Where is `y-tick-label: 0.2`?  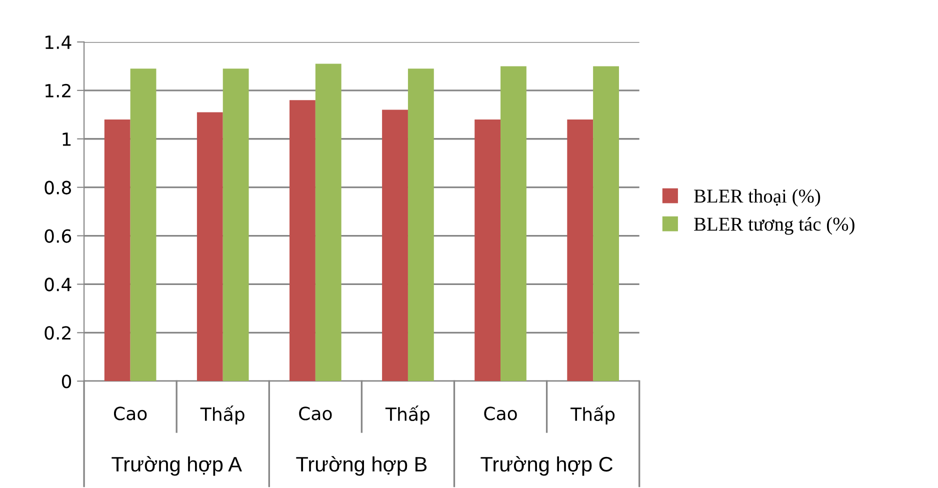 y-tick-label: 0.2 is located at coordinates (57, 333).